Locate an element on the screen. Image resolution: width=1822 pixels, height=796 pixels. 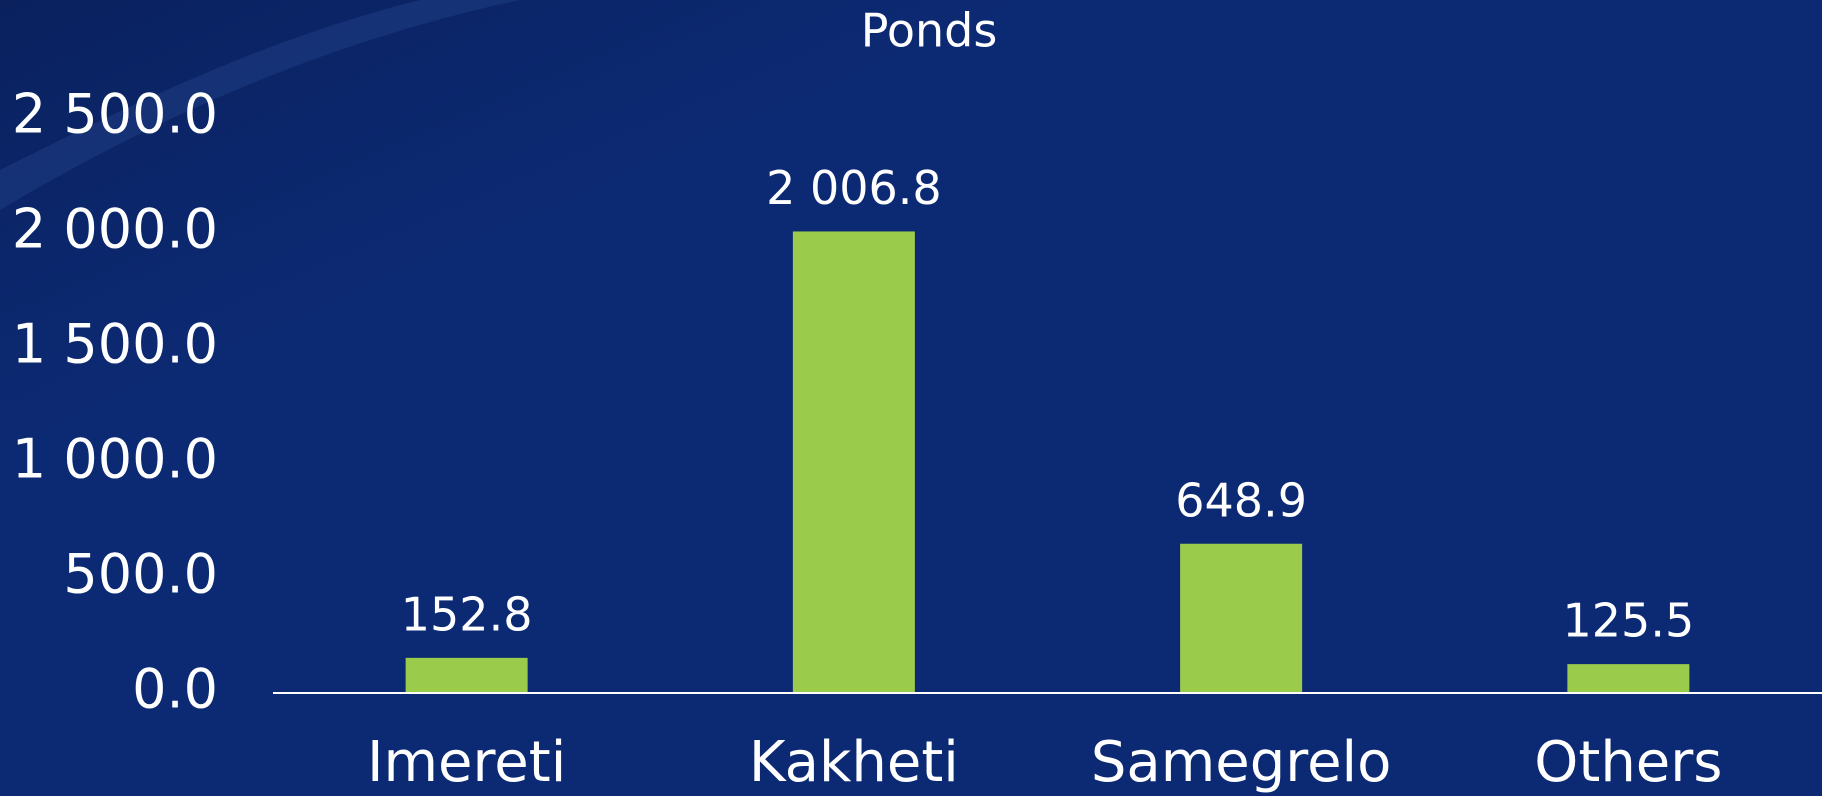
x-tick-label: Others is located at coordinates (1628, 762).